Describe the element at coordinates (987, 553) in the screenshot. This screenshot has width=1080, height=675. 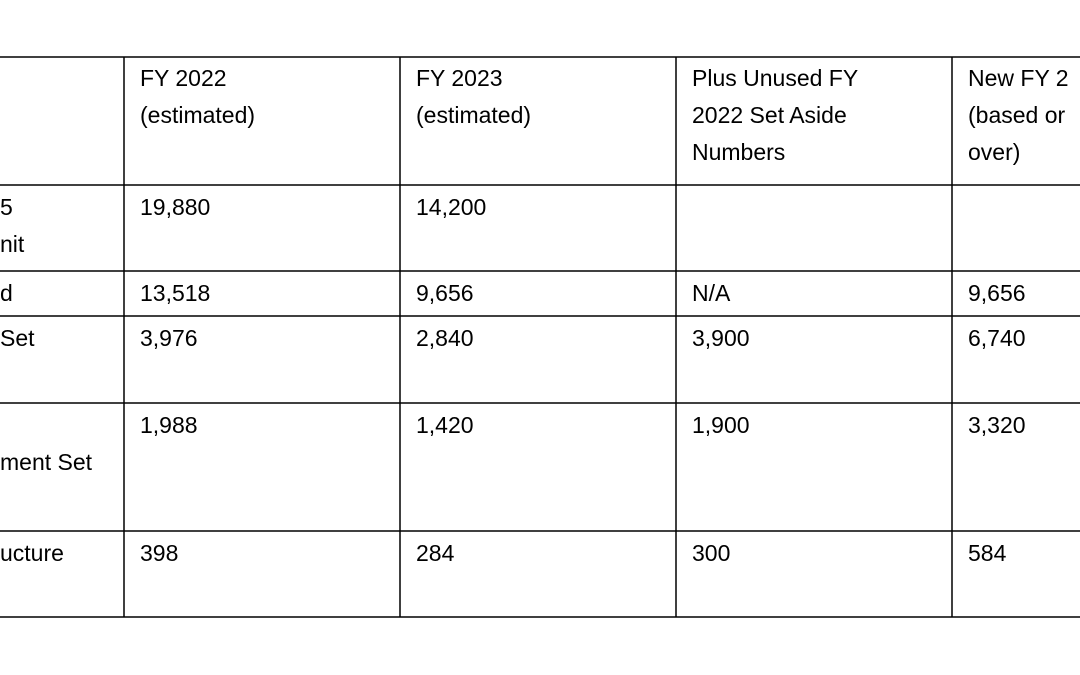
I see `cell-text: 584` at that location.